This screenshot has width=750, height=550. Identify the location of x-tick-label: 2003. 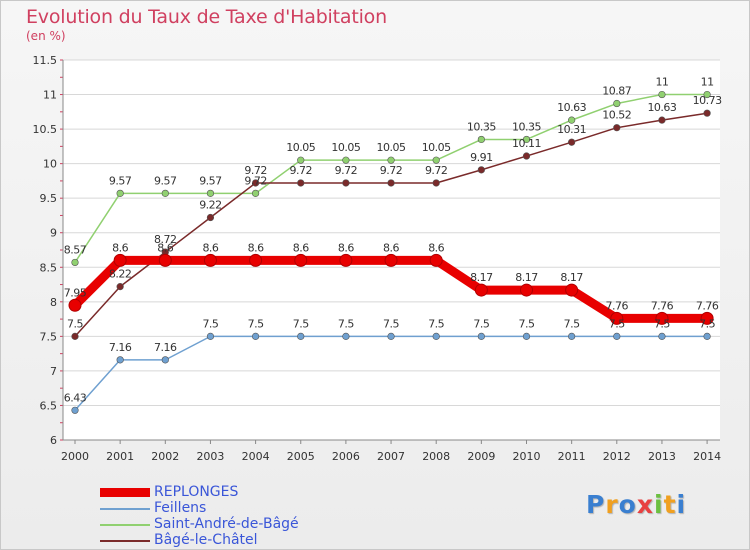
(210, 456).